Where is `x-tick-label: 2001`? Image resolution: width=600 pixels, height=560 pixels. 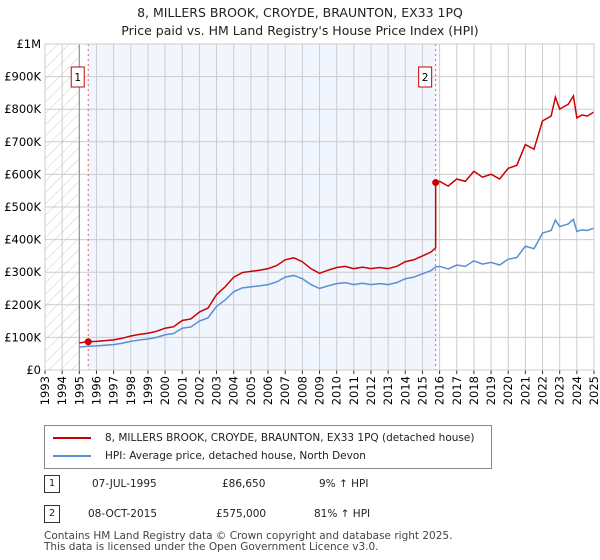 x-tick-label: 2001 is located at coordinates (182, 390).